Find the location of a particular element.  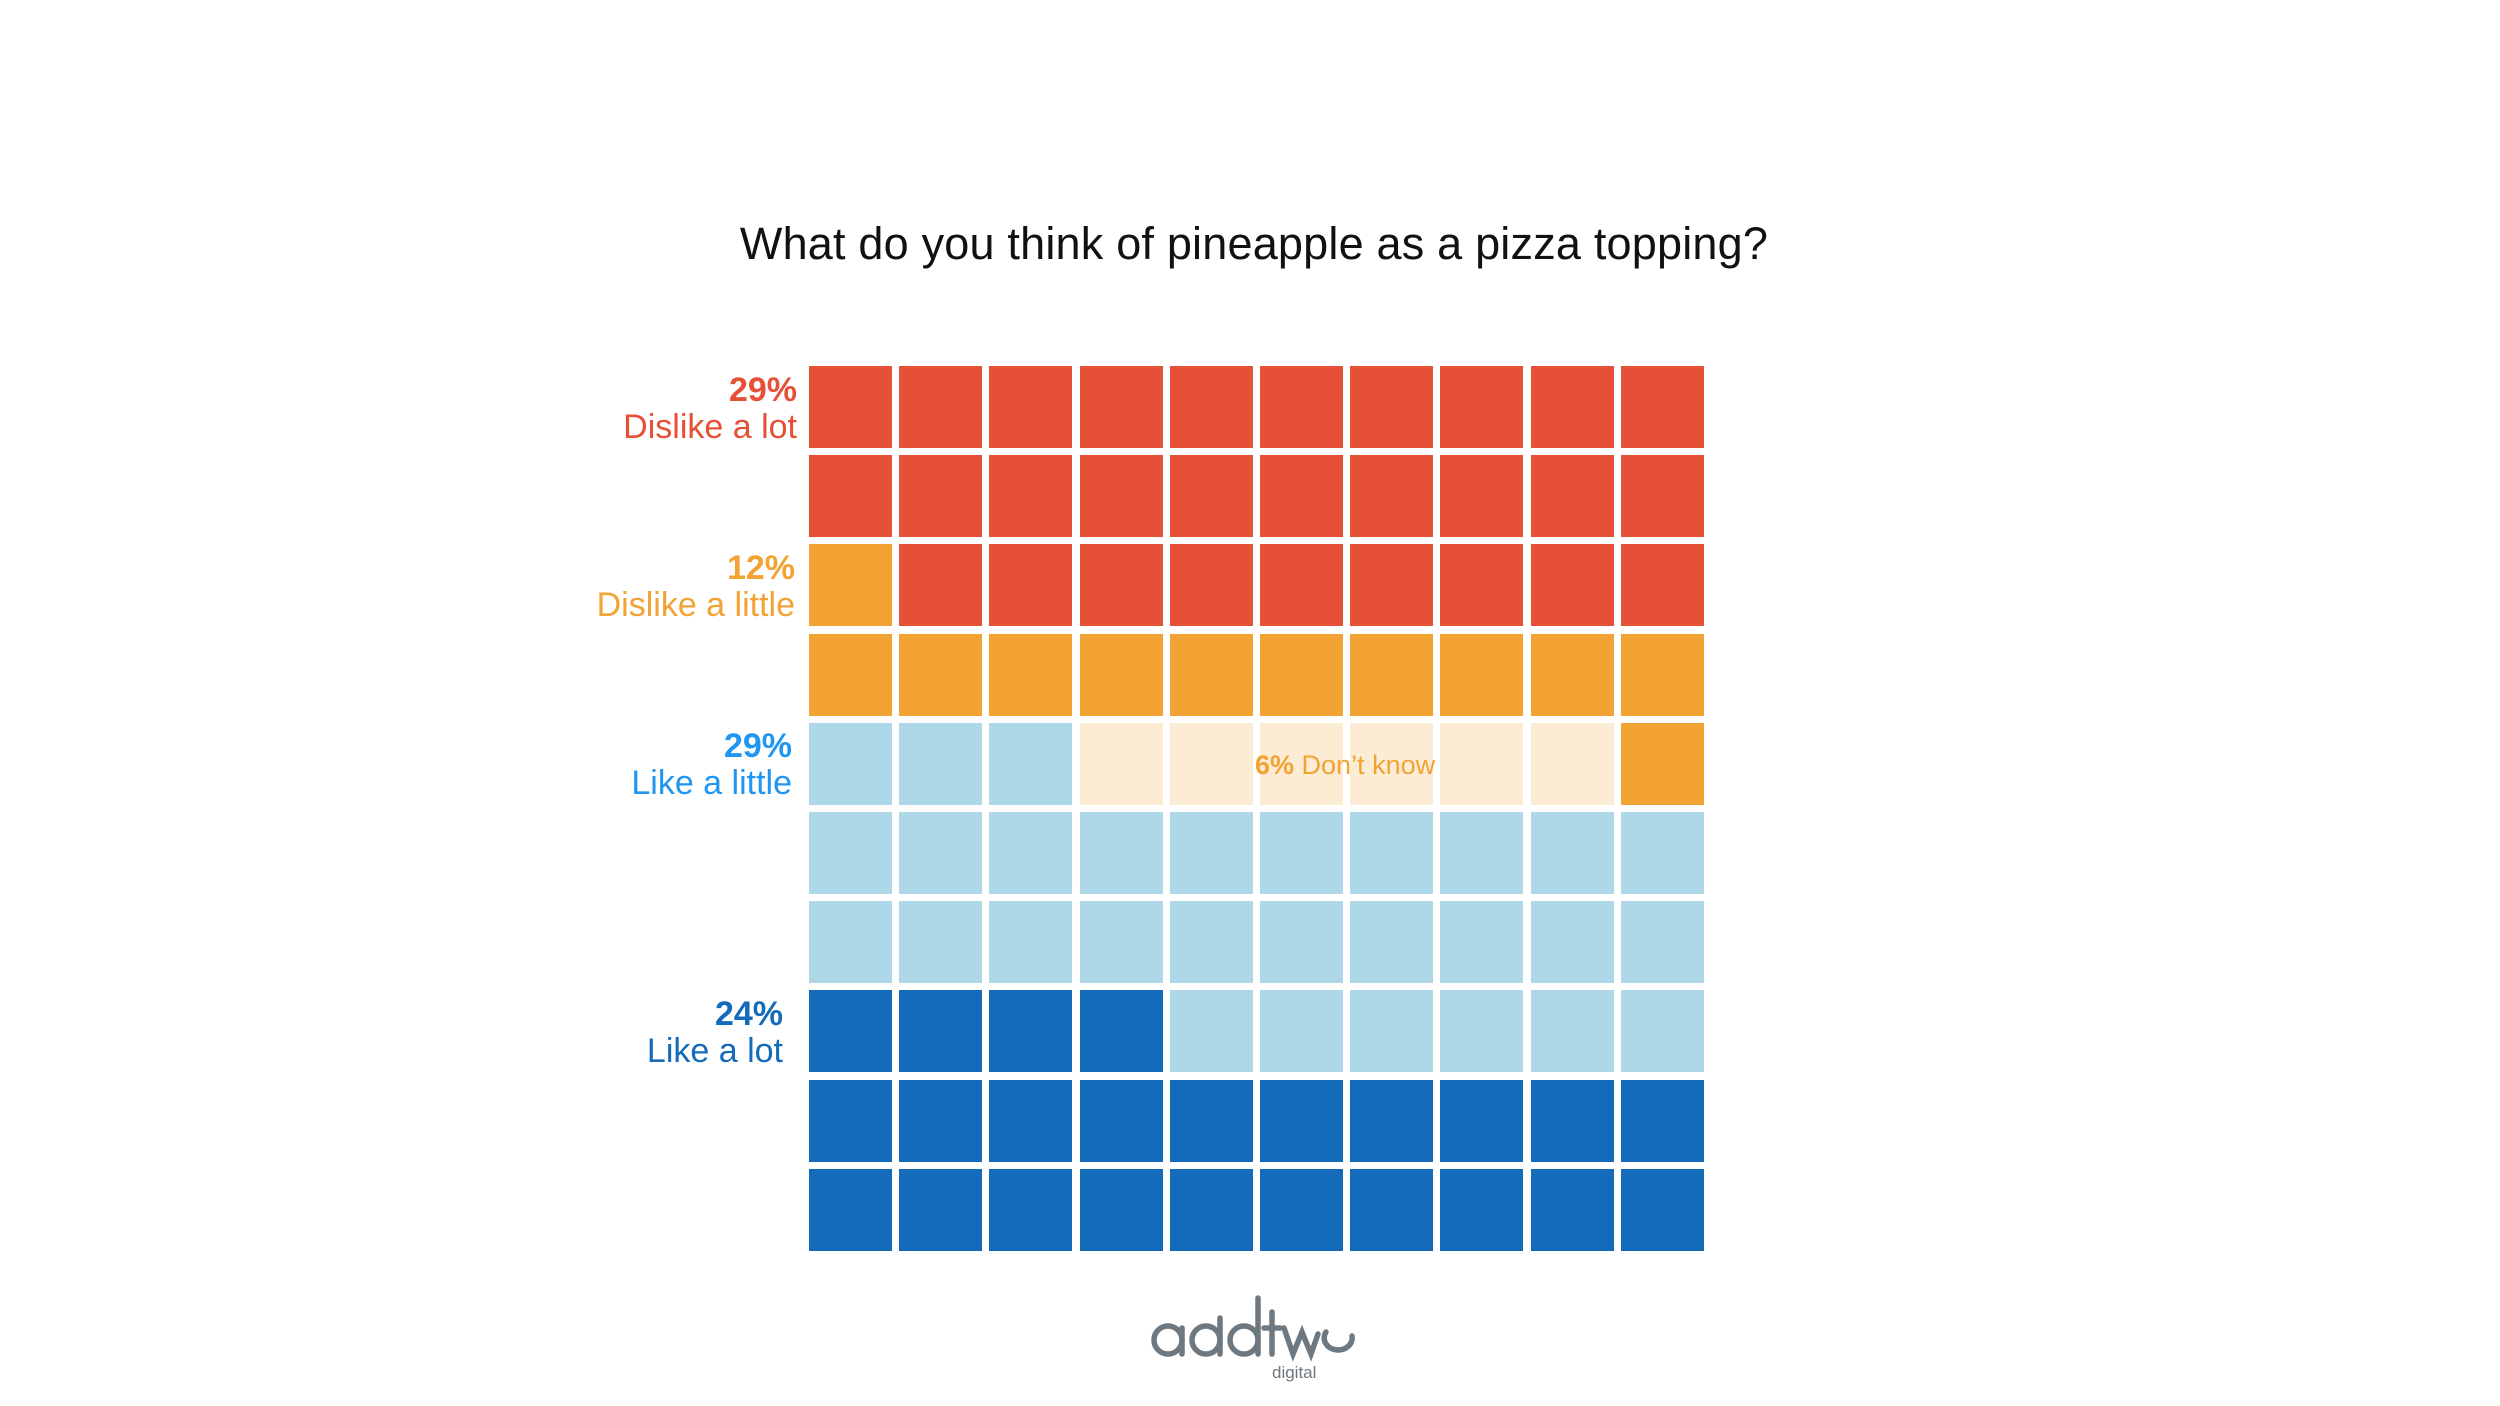

dont-know-label: 6% Don’t know is located at coordinates (1345, 765).